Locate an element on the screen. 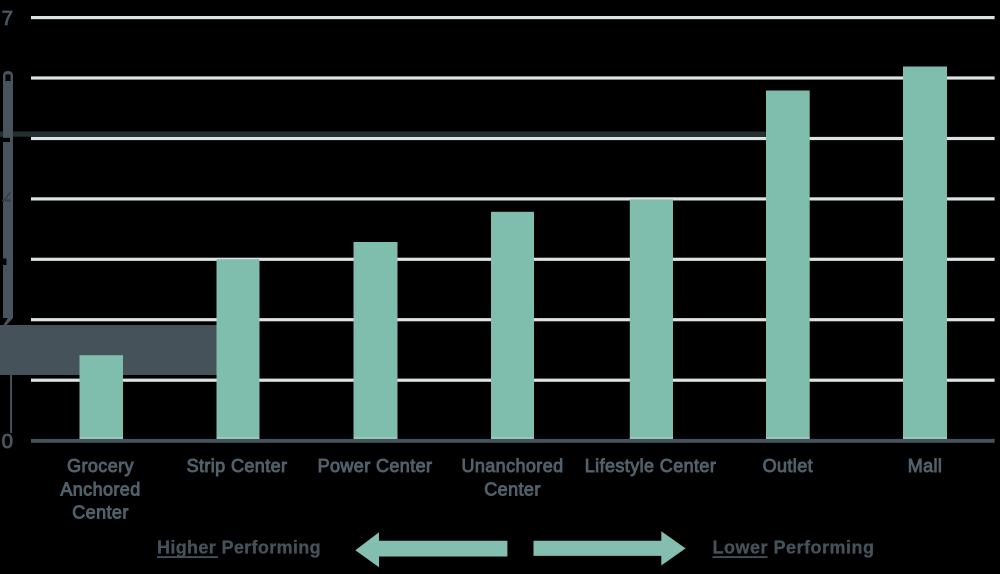 This screenshot has width=1000, height=574. svg-text: Grocery is located at coordinates (100, 466).